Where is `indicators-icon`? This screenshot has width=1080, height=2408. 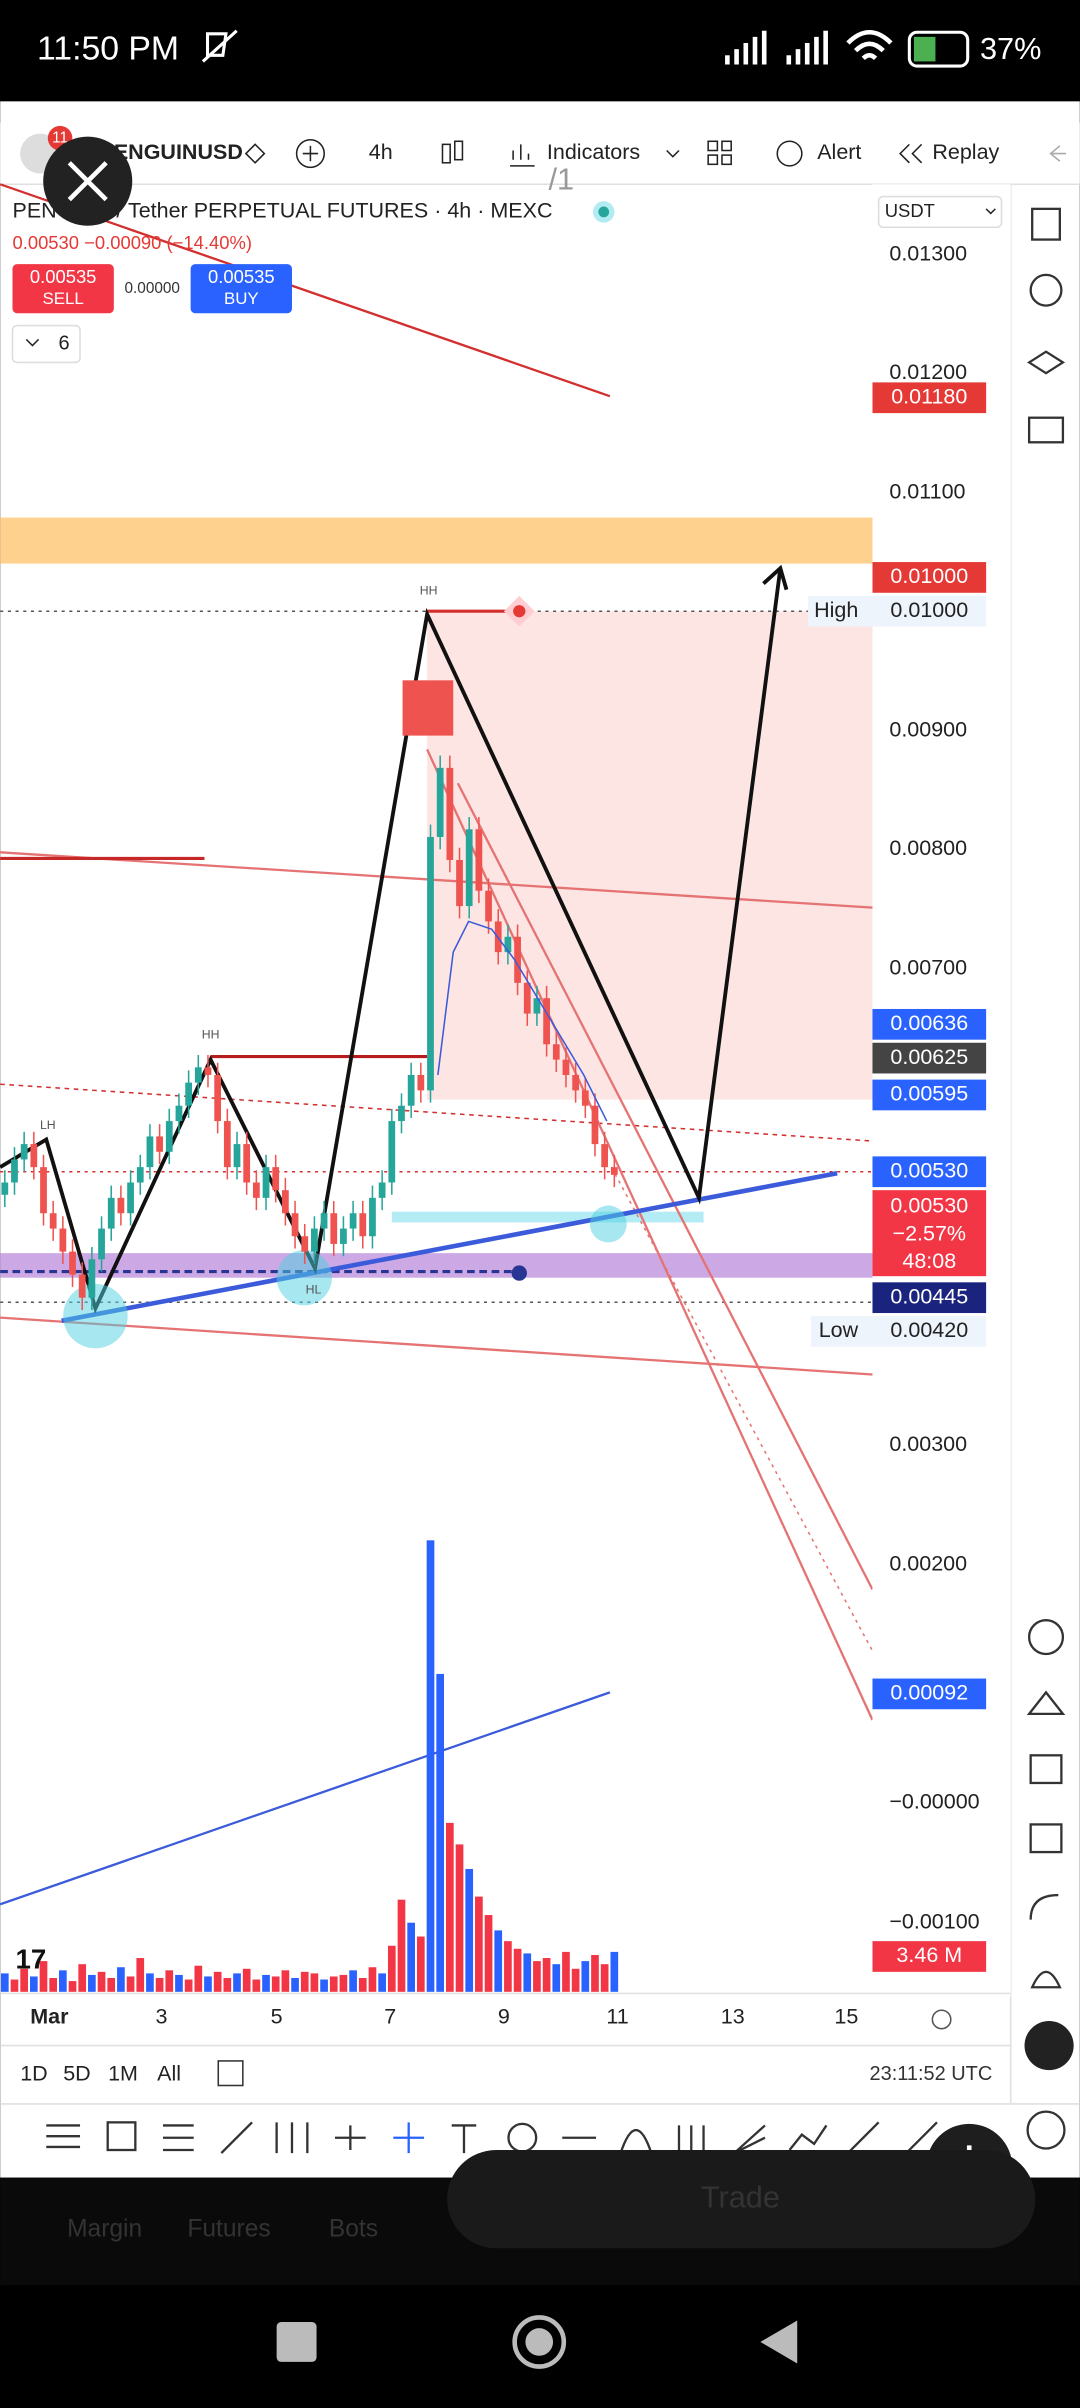 indicators-icon is located at coordinates (522, 155).